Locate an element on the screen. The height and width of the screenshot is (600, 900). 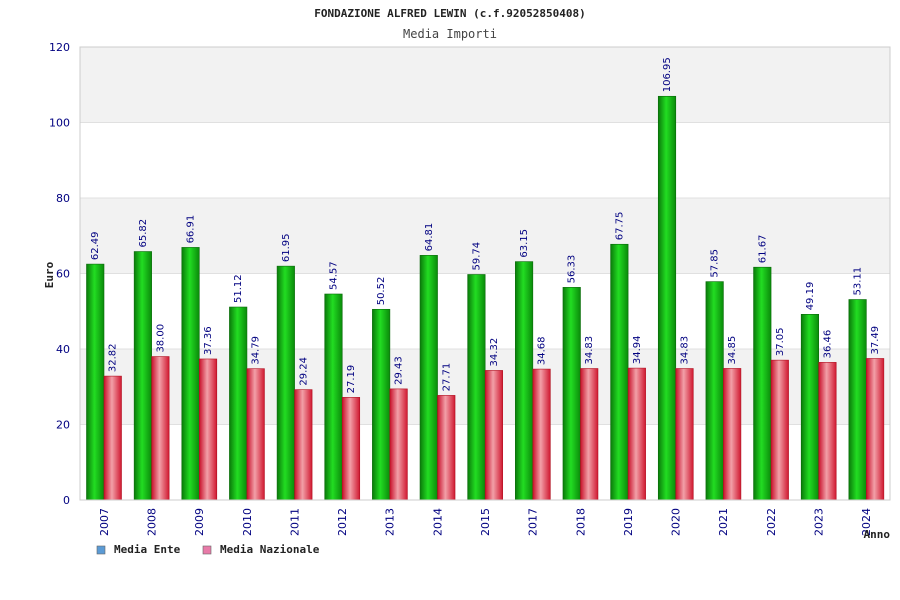
y-tick-label: 80 is located at coordinates (63, 198).